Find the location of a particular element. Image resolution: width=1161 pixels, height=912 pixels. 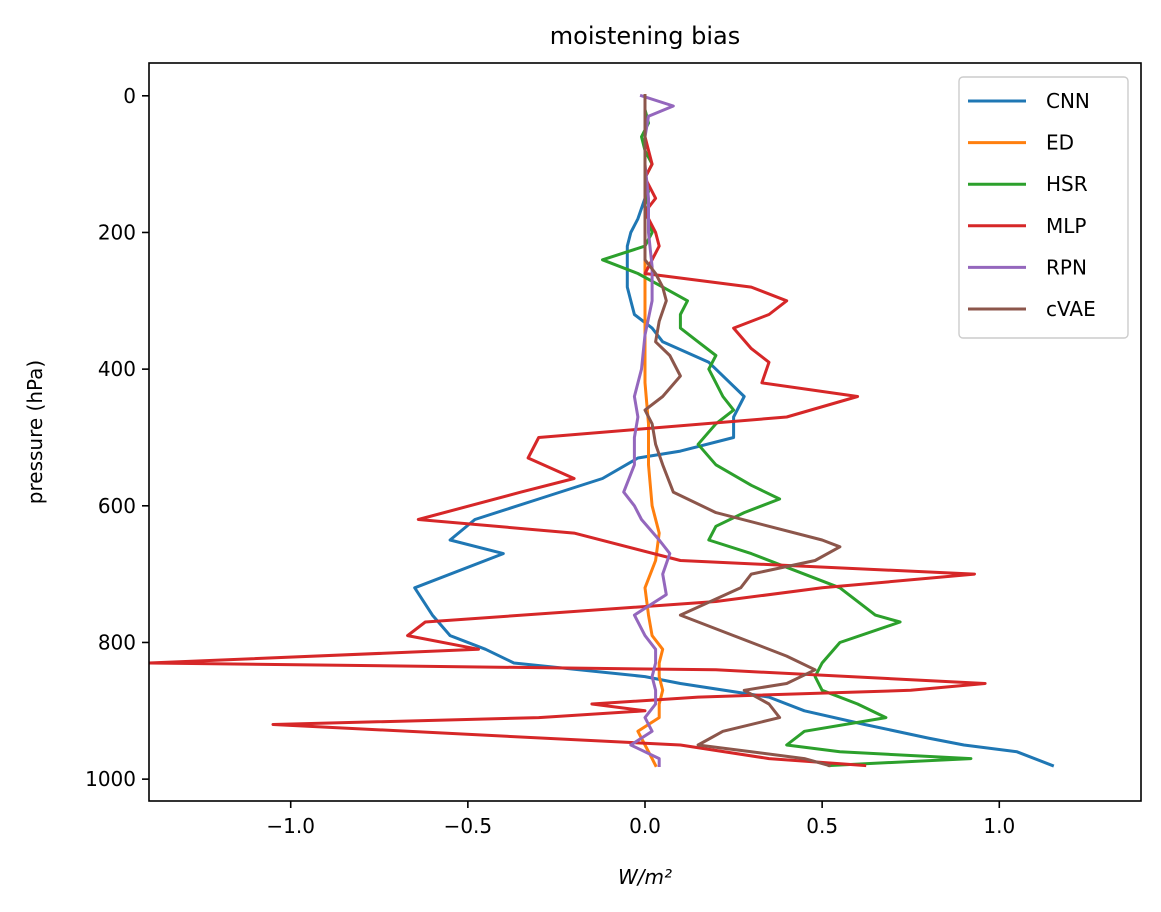

y-tick-label: 200 is located at coordinates (117, 232).